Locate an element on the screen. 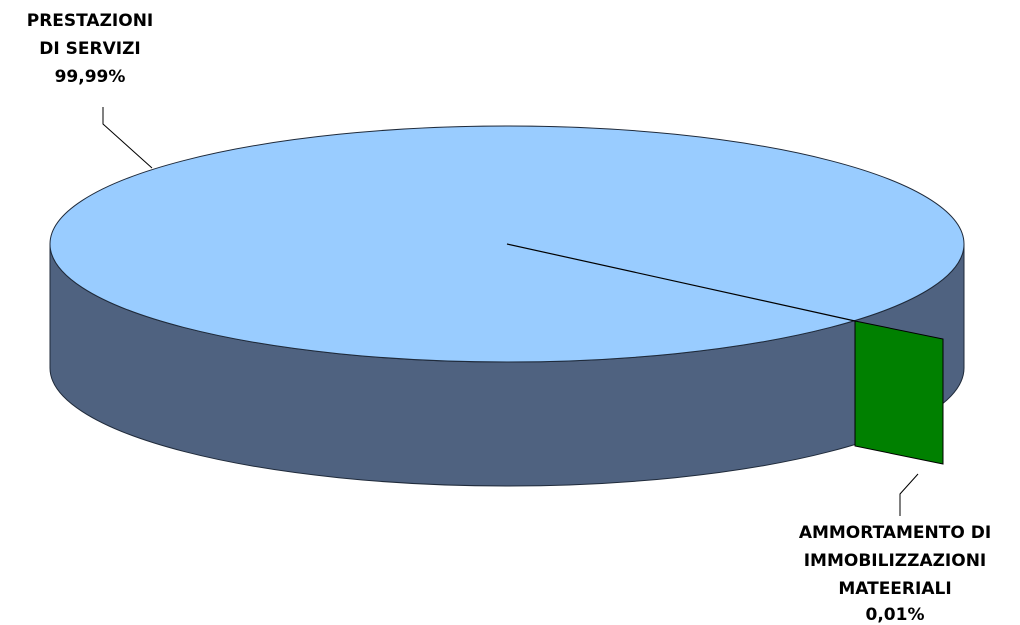 The height and width of the screenshot is (625, 1020). label-prestazioni-line-1: PRESTAZIONI is located at coordinates (90, 21).